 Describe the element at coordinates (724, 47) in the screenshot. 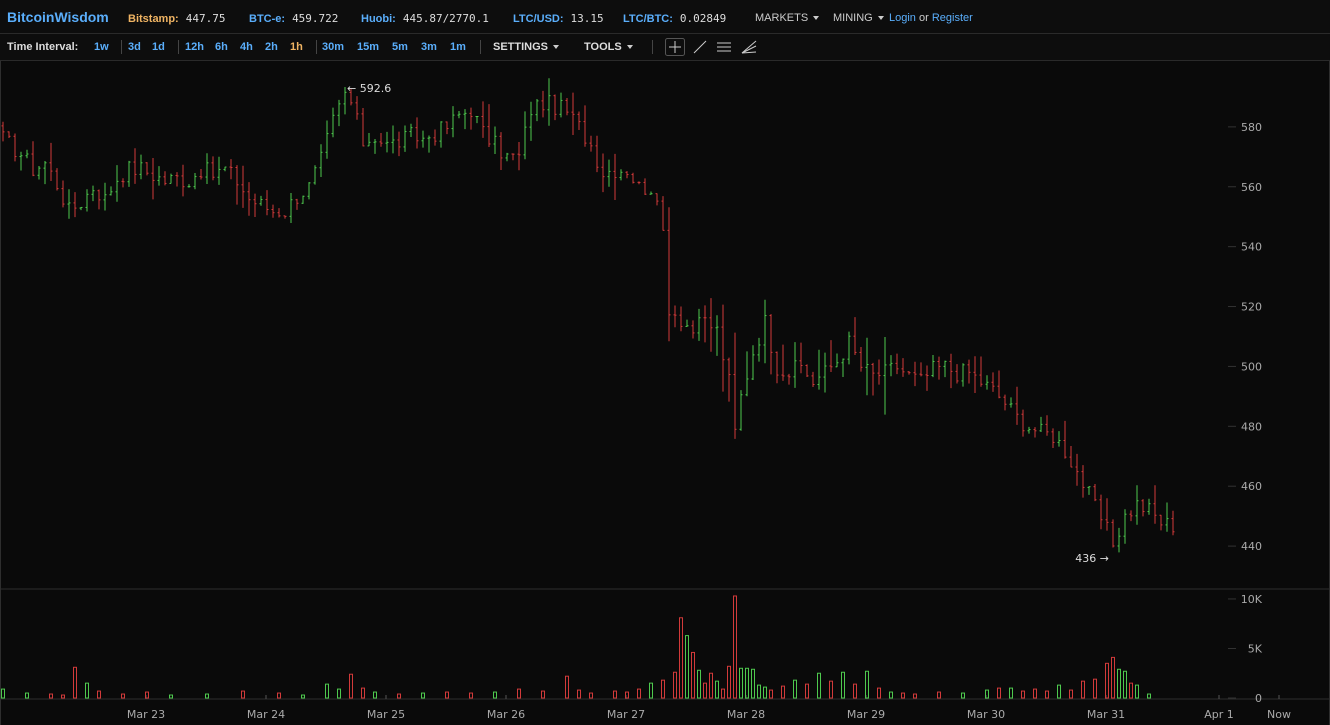

I see `parallel-lines-tool` at that location.